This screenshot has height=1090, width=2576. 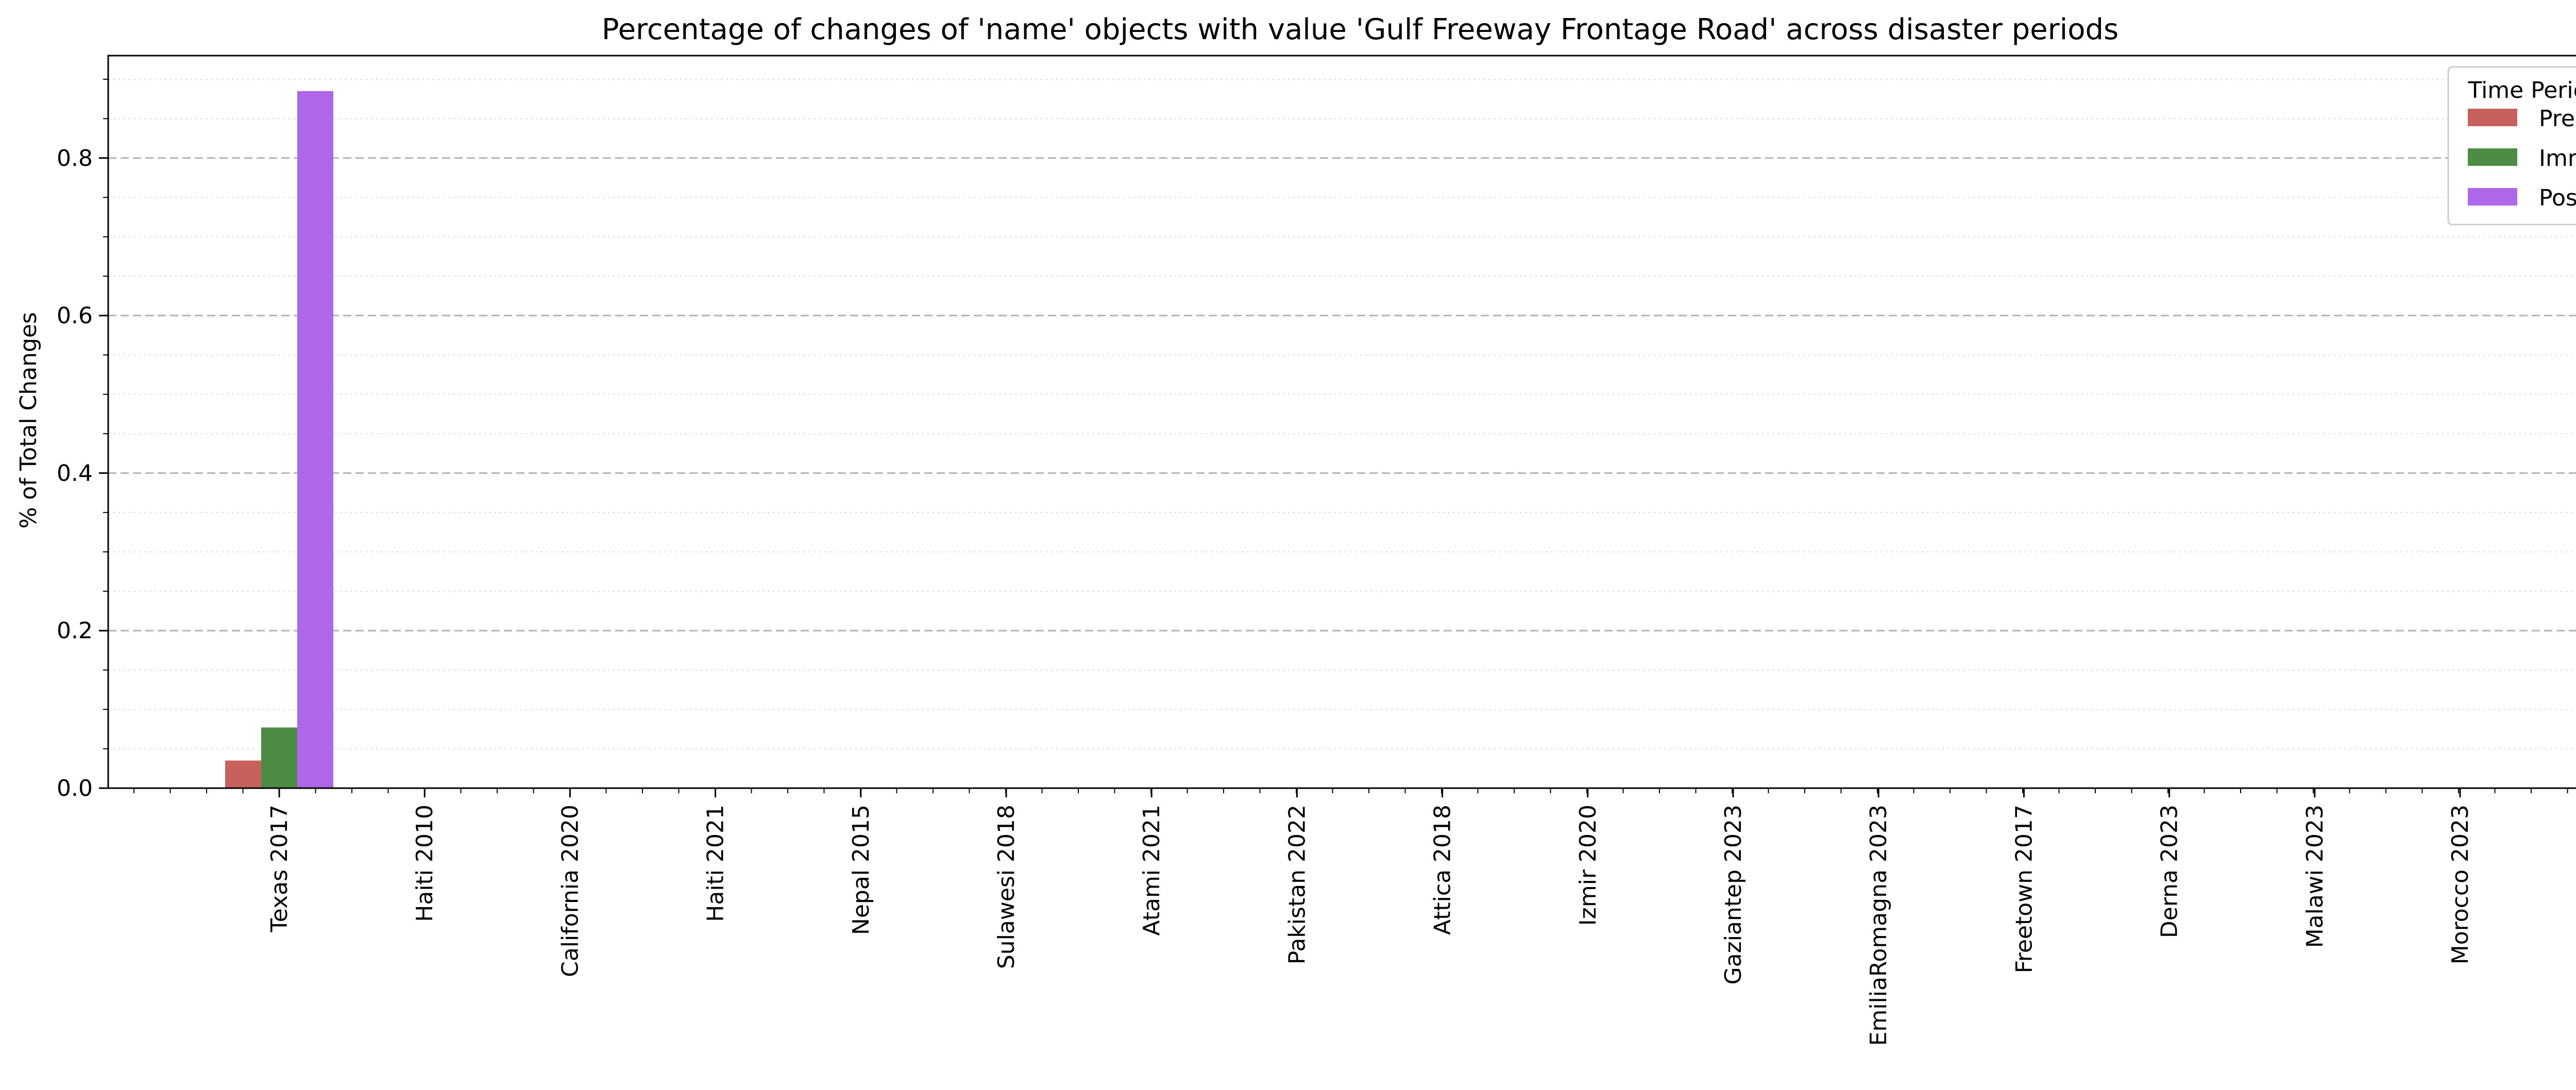 I want to click on x-tick-label: Atami 2021, so click(x=1152, y=871).